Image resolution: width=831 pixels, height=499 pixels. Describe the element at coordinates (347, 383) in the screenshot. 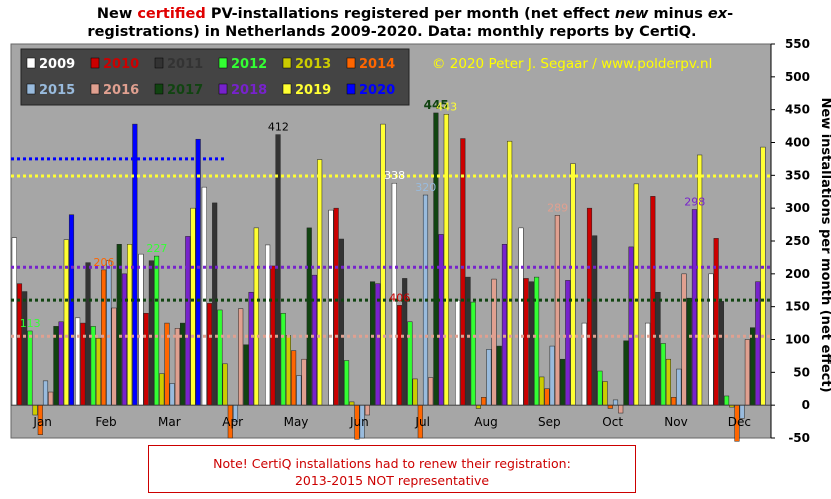

I see `bar-2012-Jun` at that location.